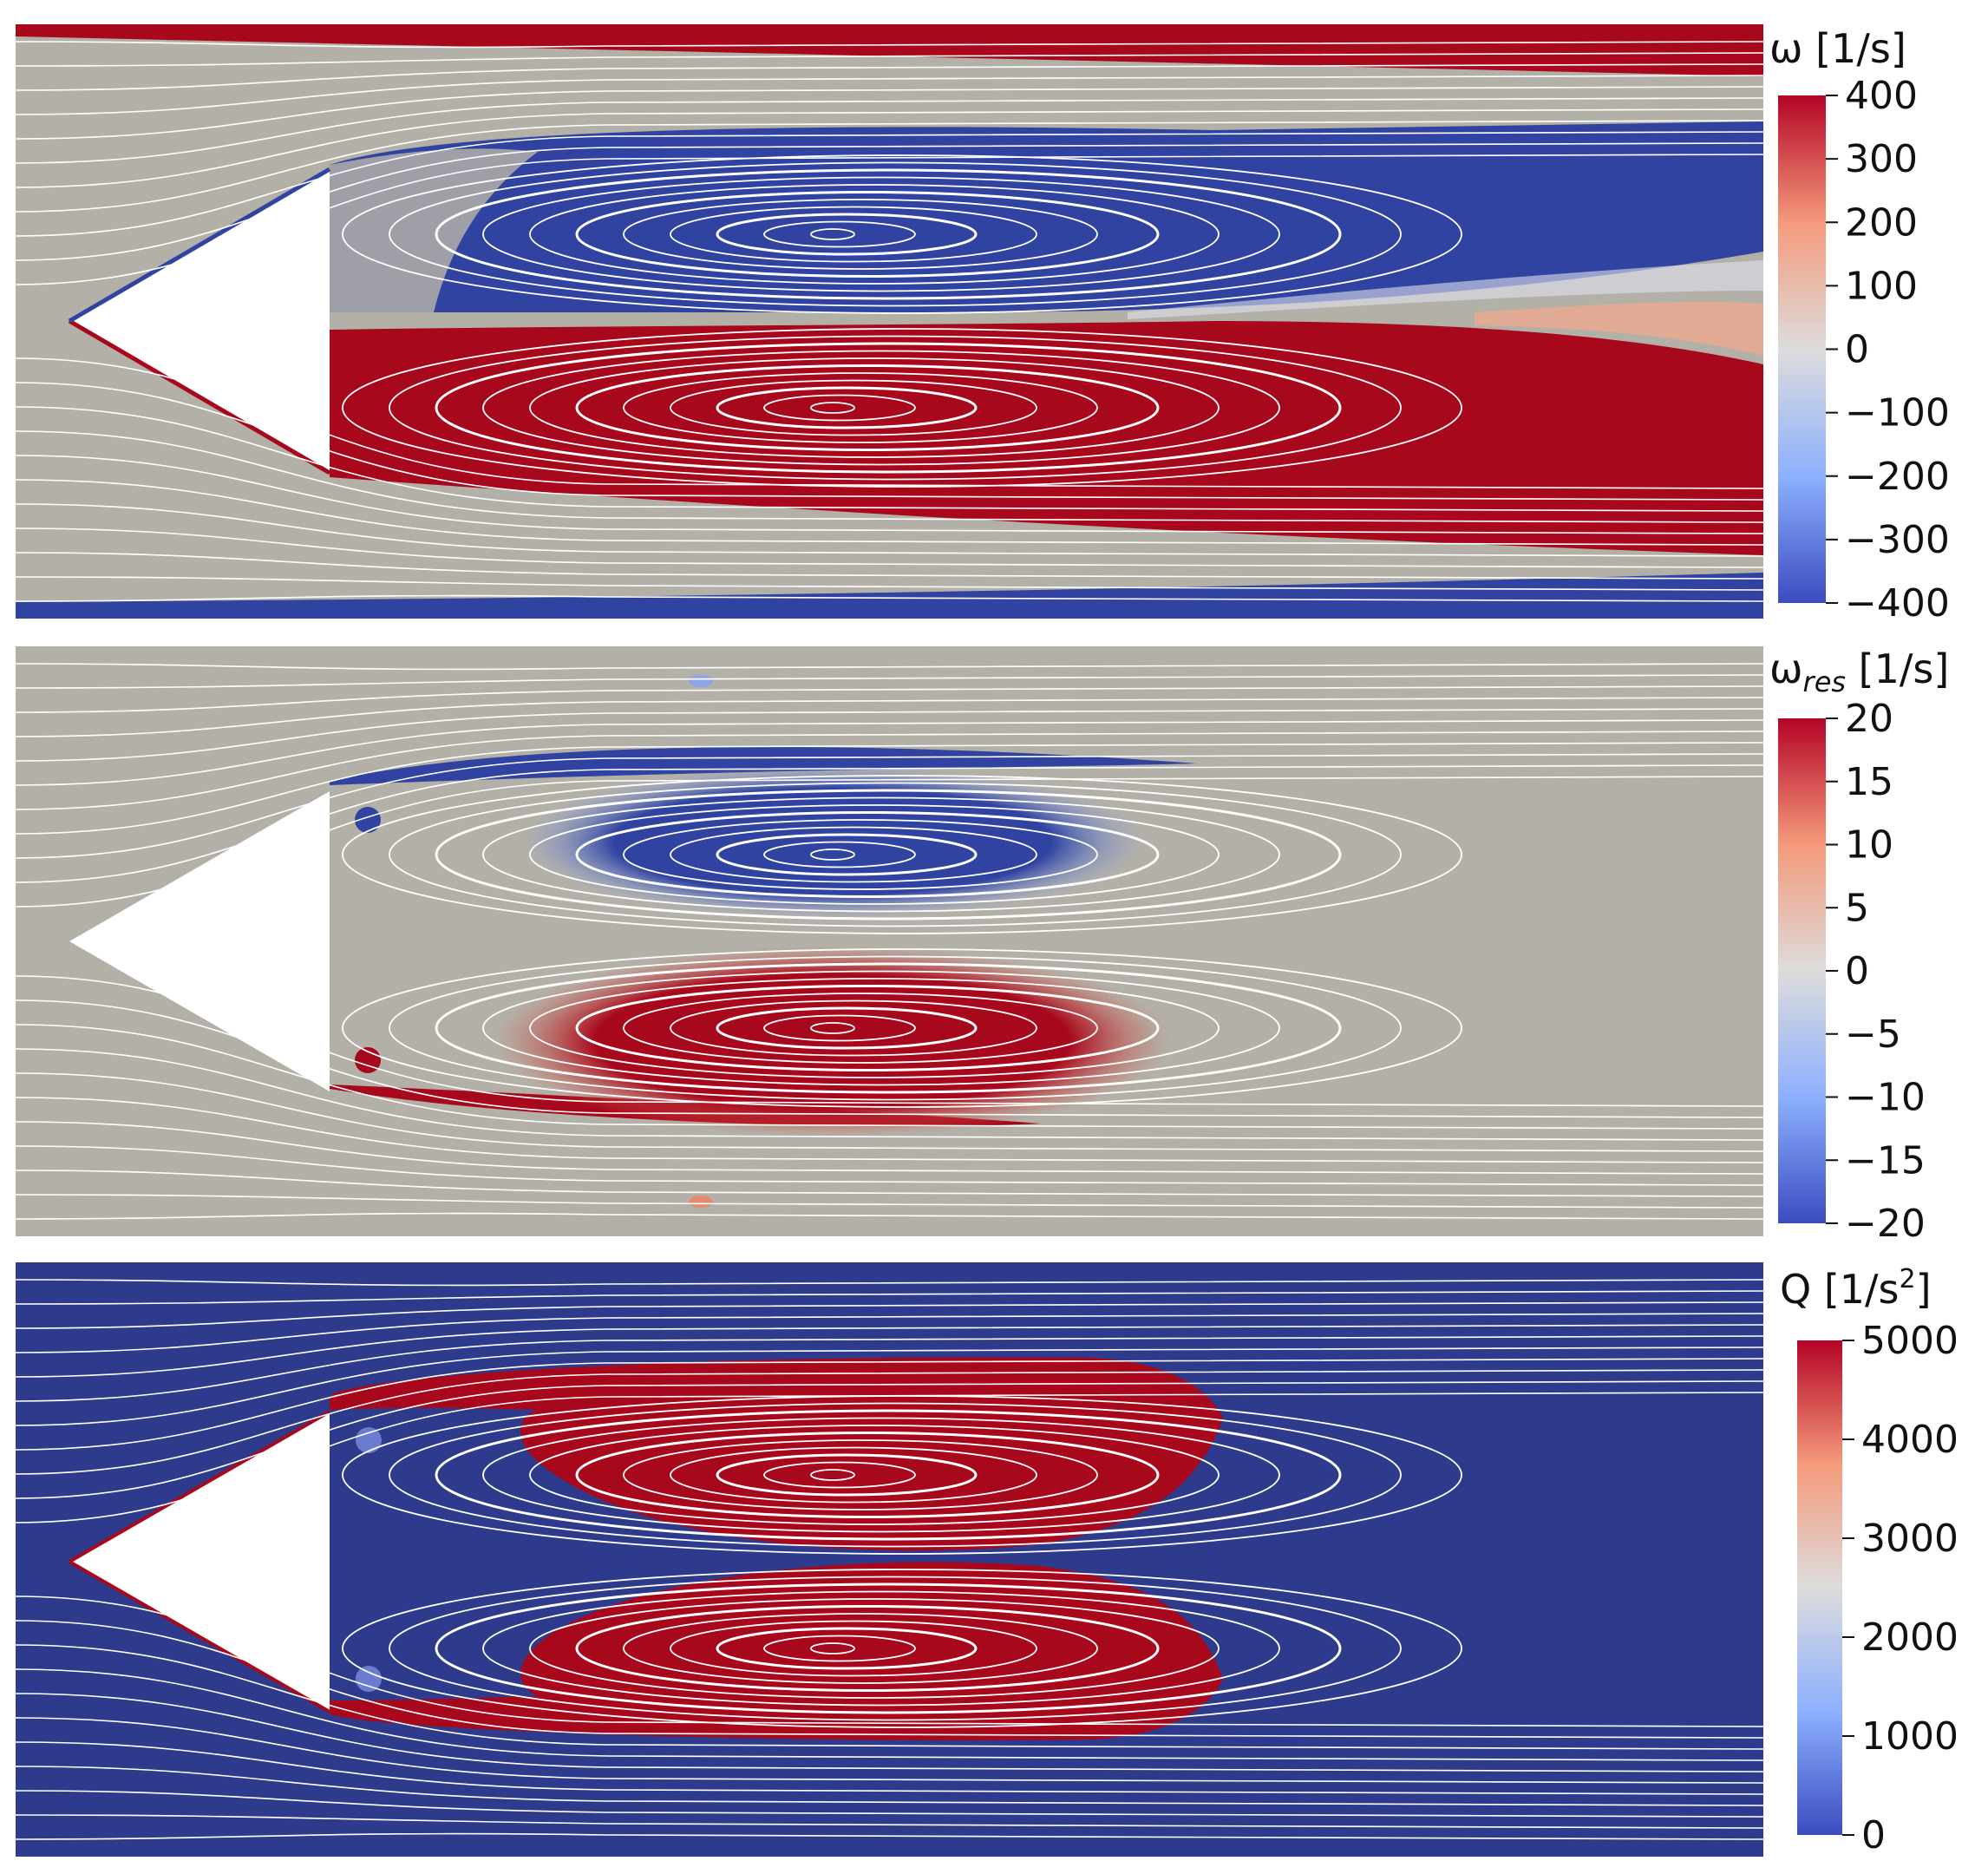  What do you see at coordinates (1881, 223) in the screenshot?
I see `colorbar-tick-label: 200` at bounding box center [1881, 223].